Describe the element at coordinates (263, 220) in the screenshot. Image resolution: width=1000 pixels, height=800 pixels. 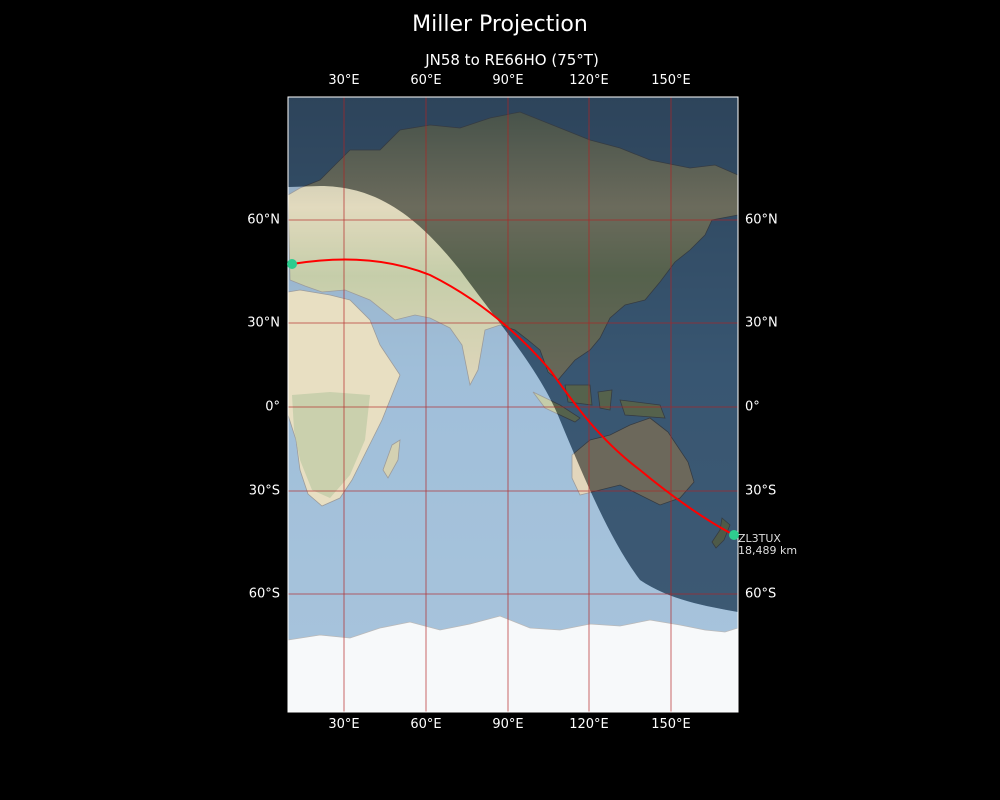
I see `lat-tick-left-60n: 60°N` at that location.